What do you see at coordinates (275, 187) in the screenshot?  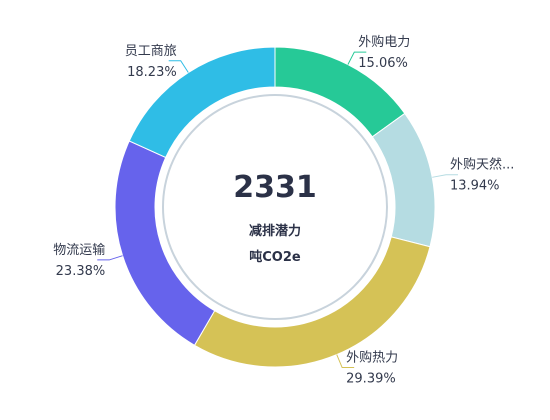 I see `center-total-value: 2331` at bounding box center [275, 187].